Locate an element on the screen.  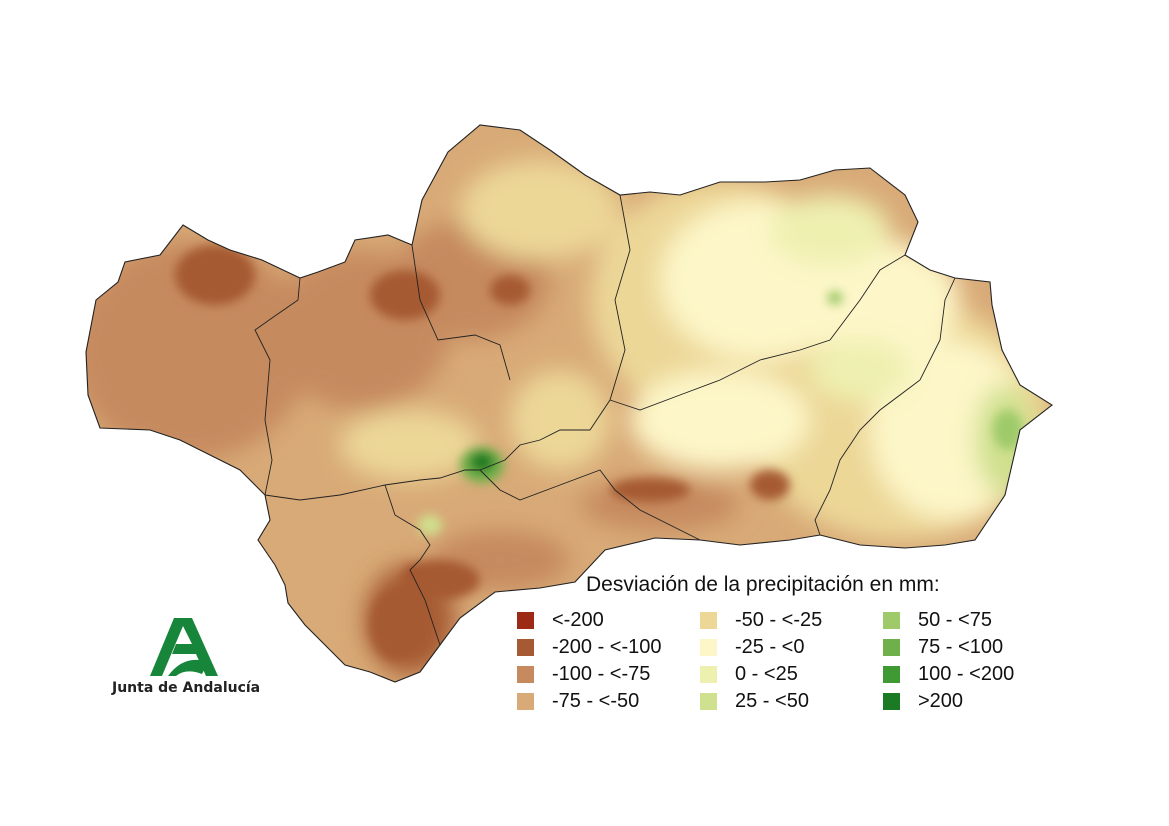
legend-item: >200 is located at coordinates (974, 701).